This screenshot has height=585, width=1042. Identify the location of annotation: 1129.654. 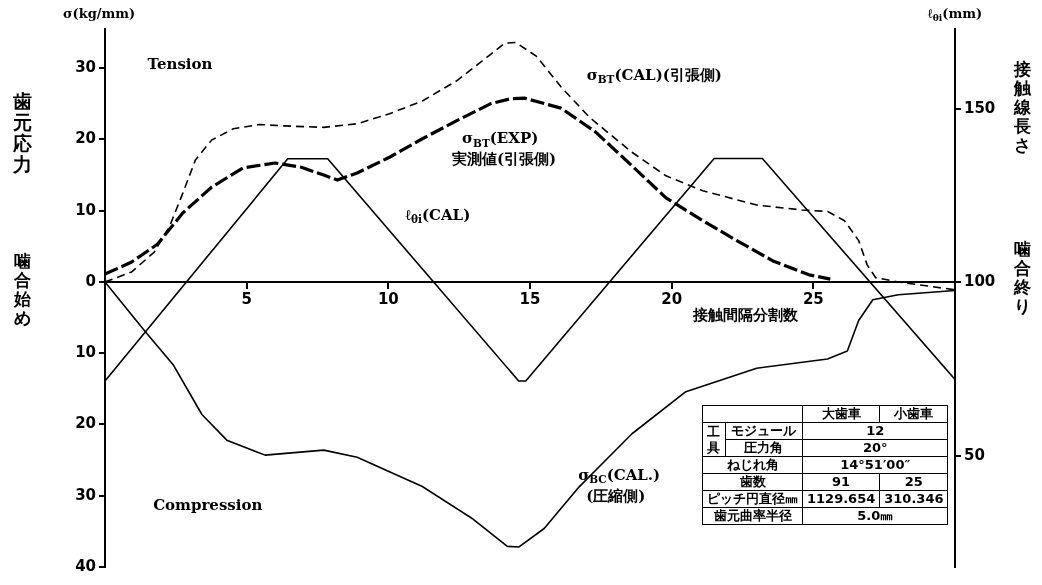
(841, 498).